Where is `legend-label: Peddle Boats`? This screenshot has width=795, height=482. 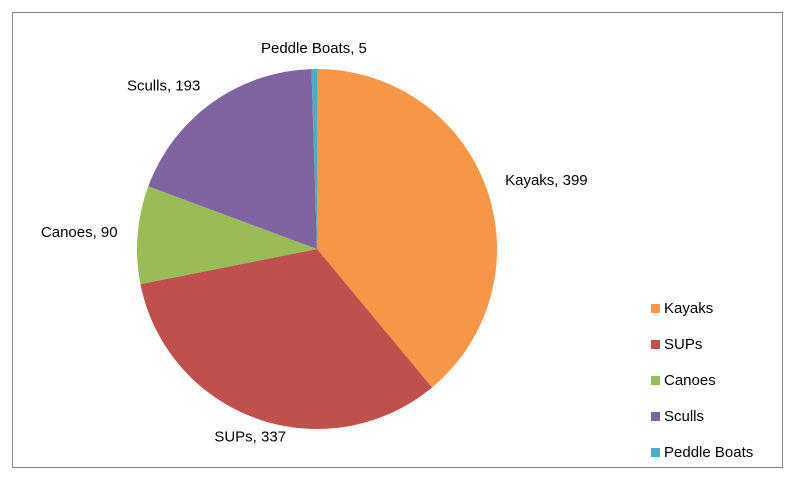
legend-label: Peddle Boats is located at coordinates (708, 452).